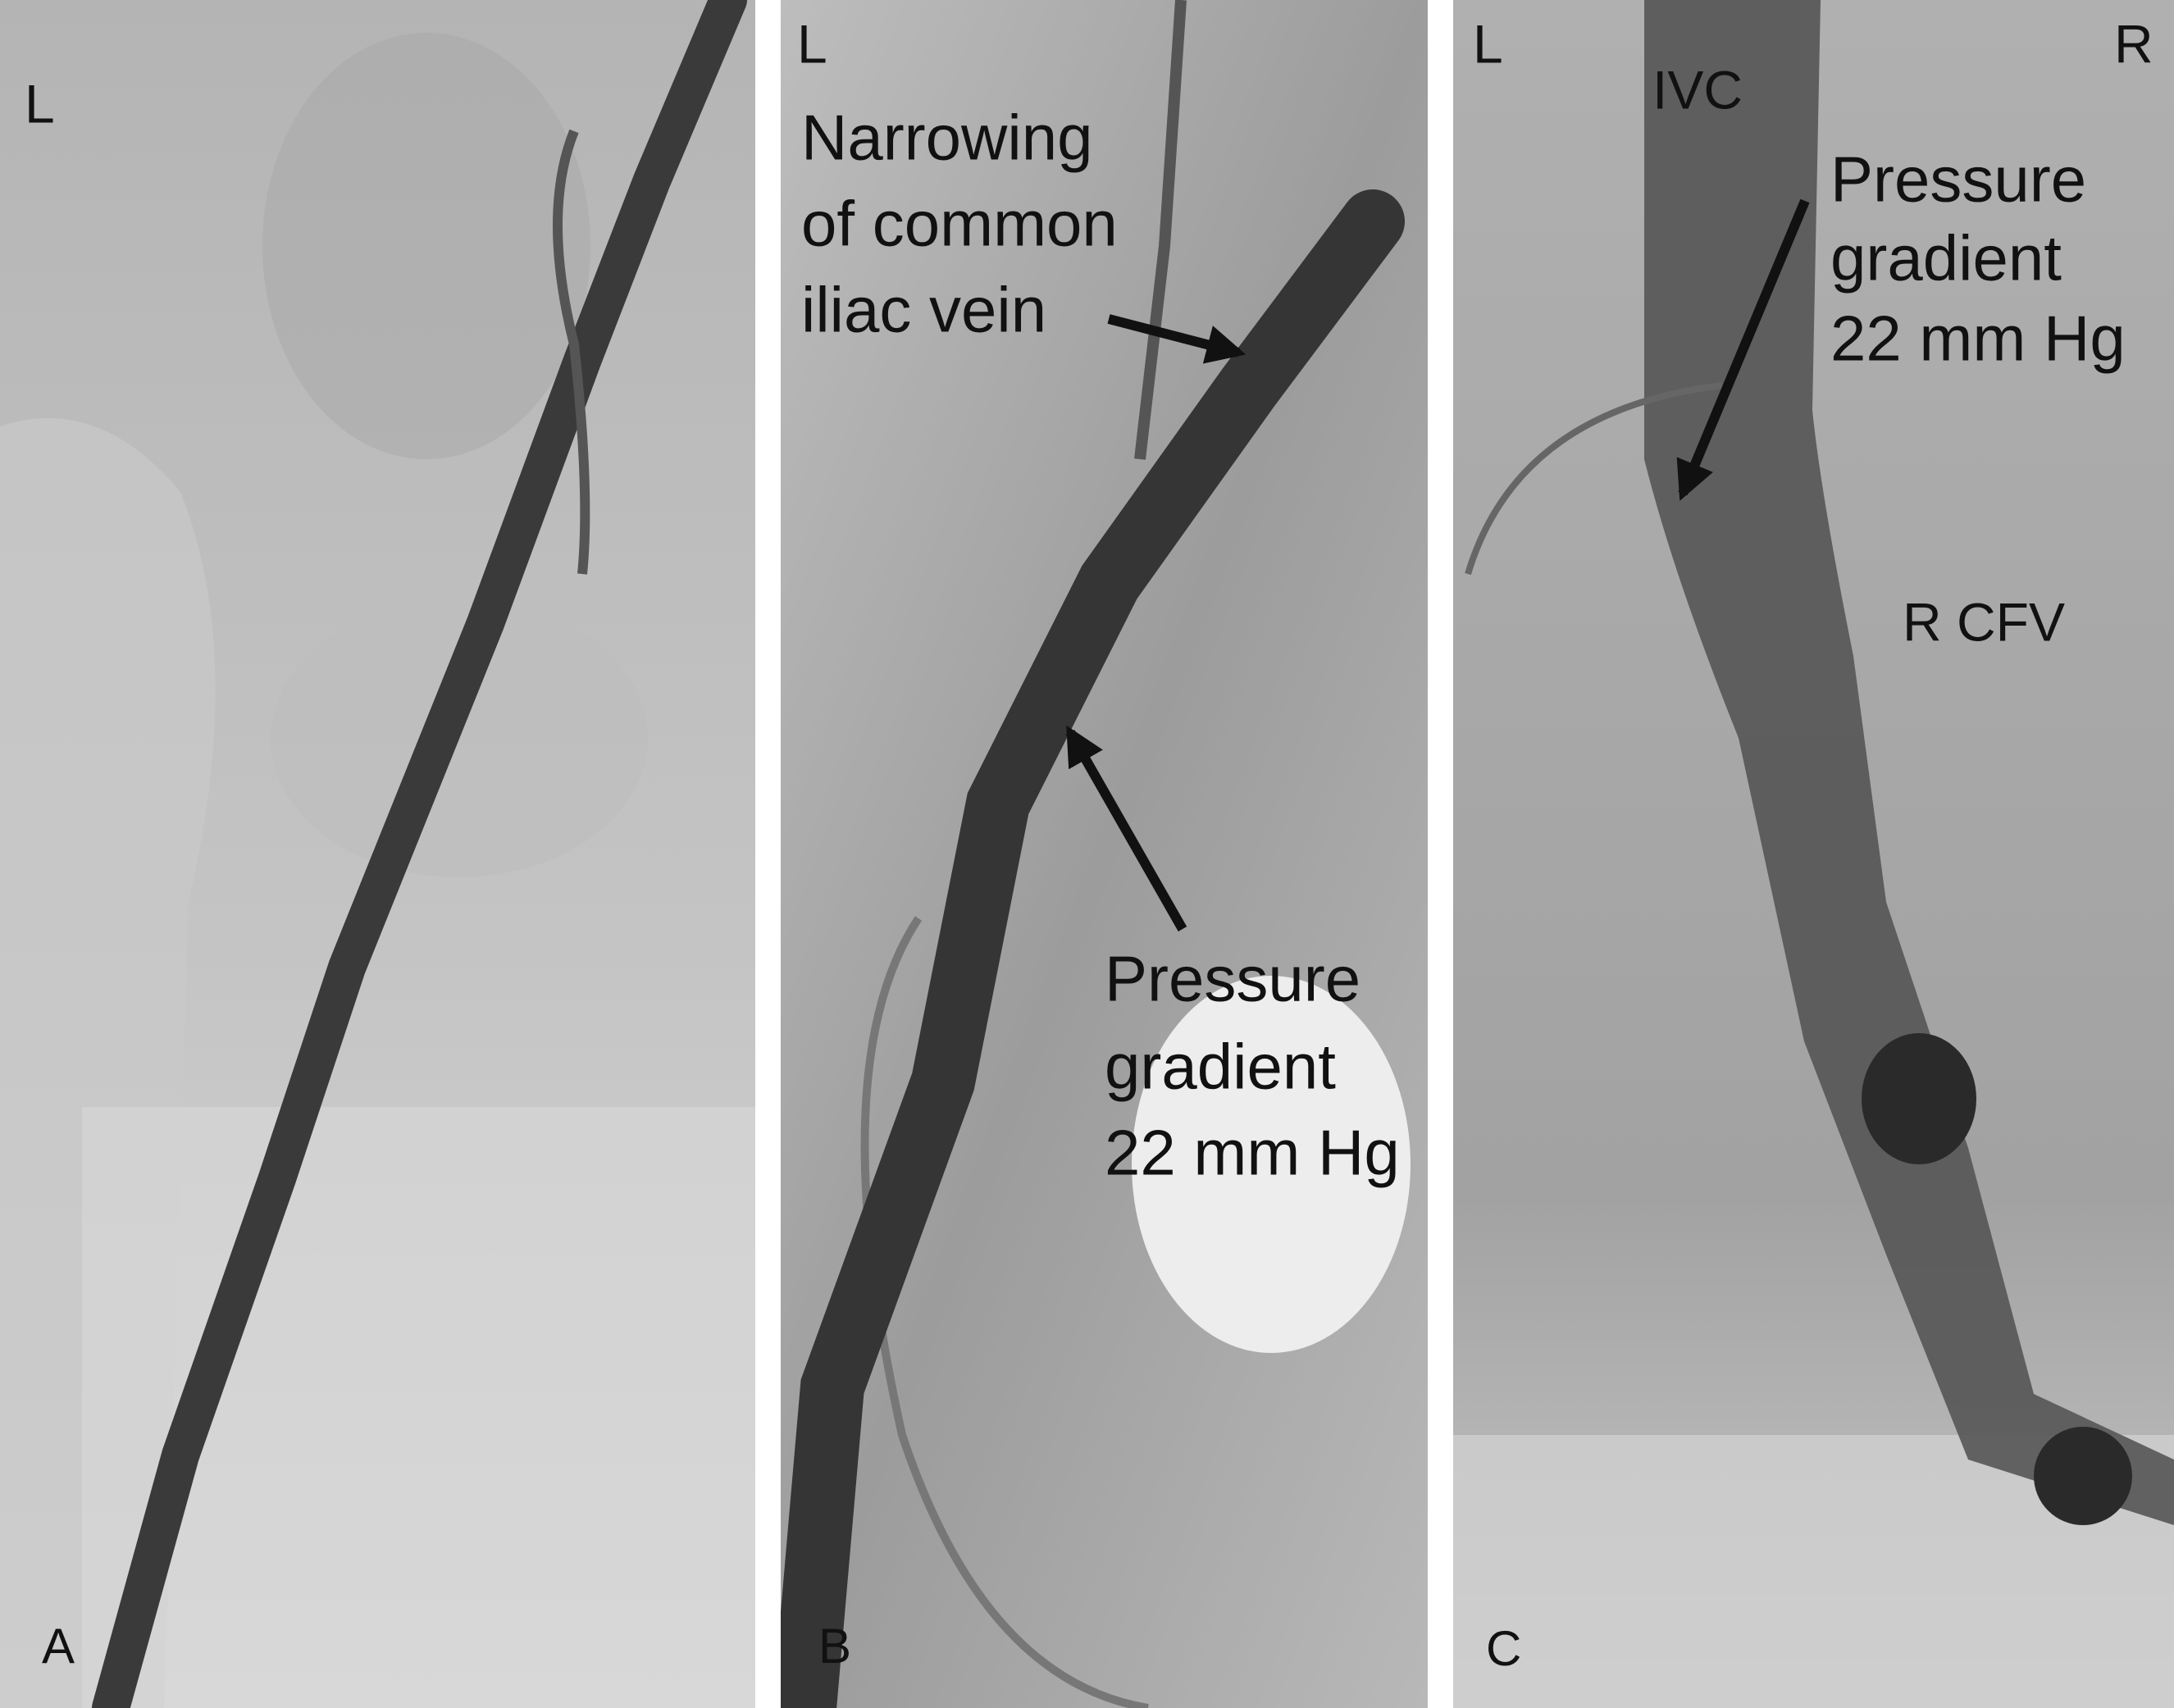 The height and width of the screenshot is (1708, 2174). I want to click on annotation: IVC, so click(1698, 89).